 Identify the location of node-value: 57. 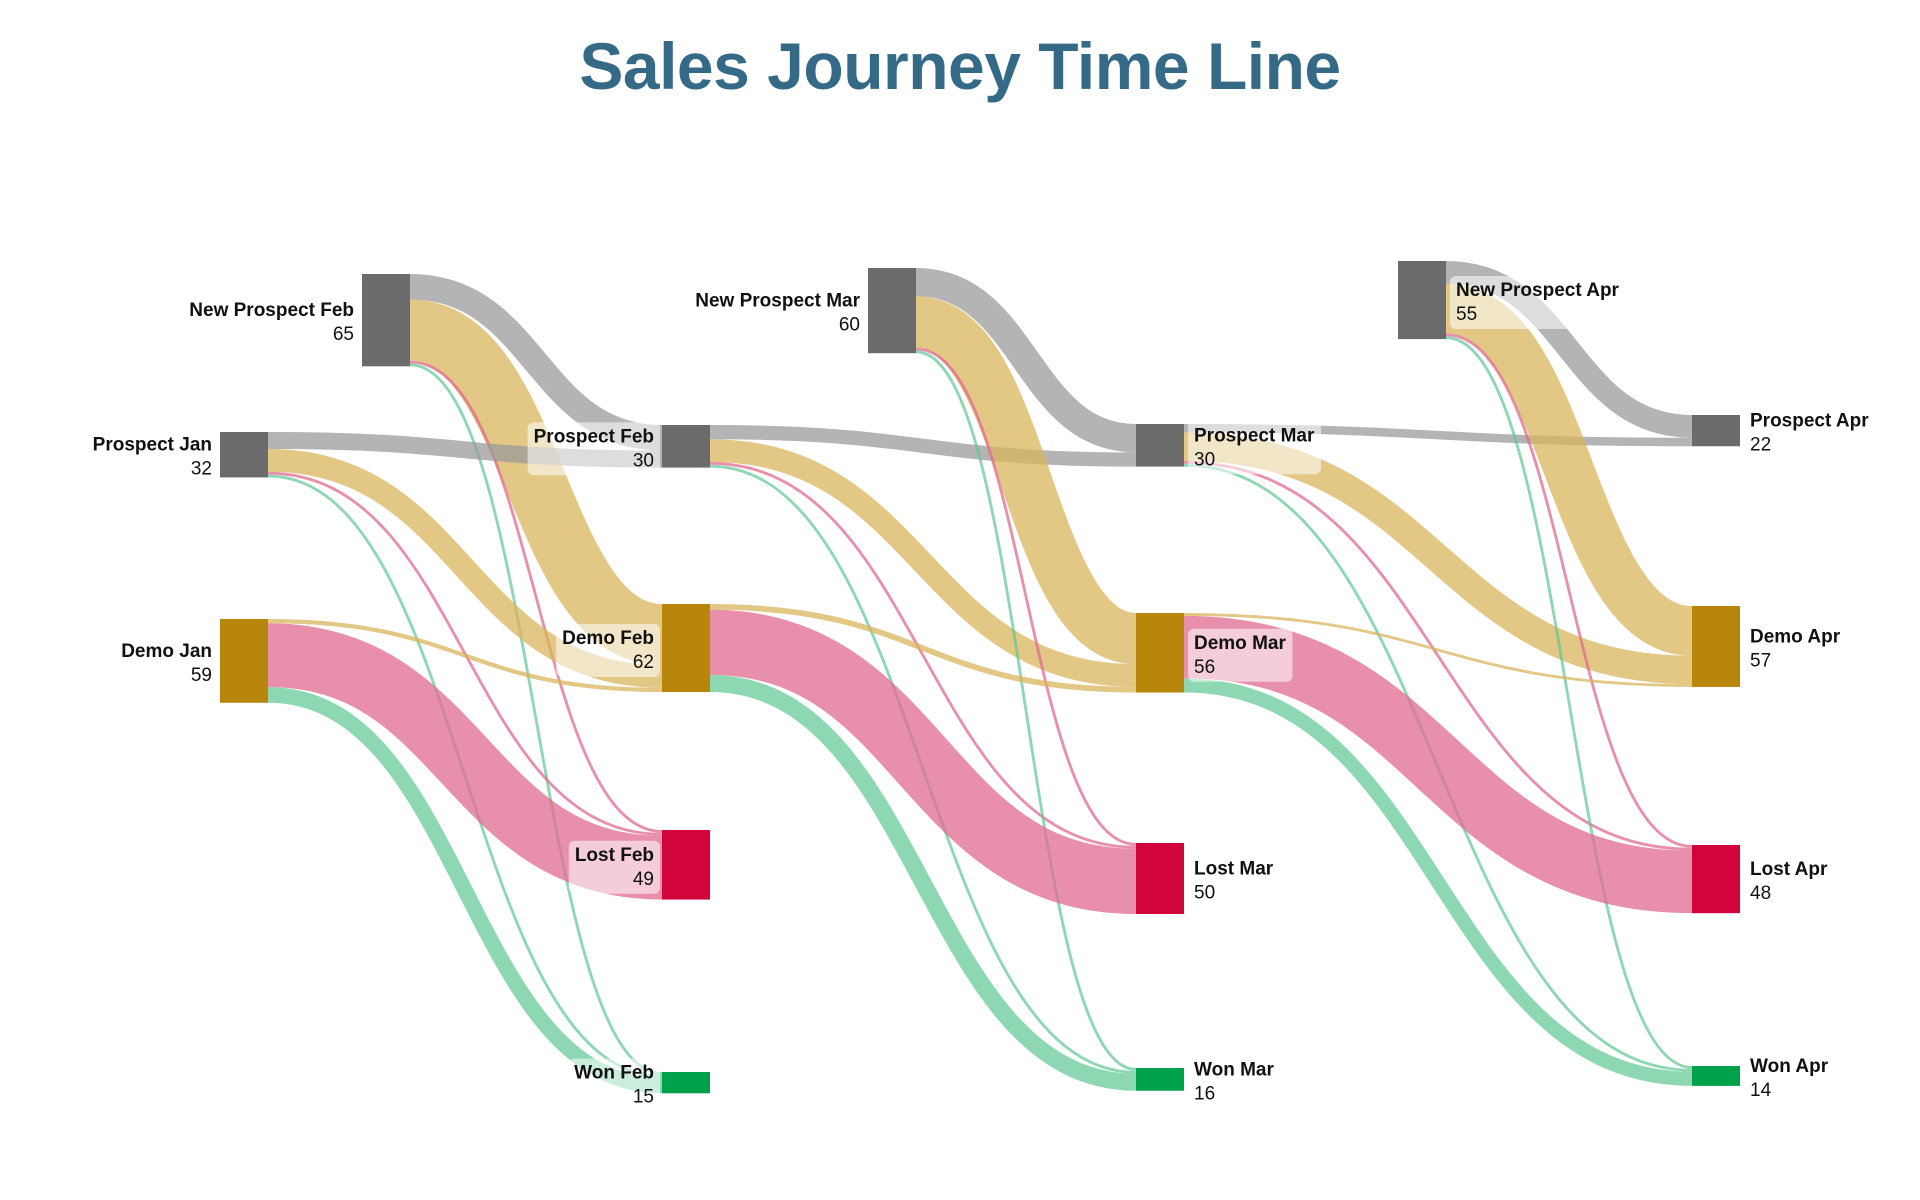
(1760, 660).